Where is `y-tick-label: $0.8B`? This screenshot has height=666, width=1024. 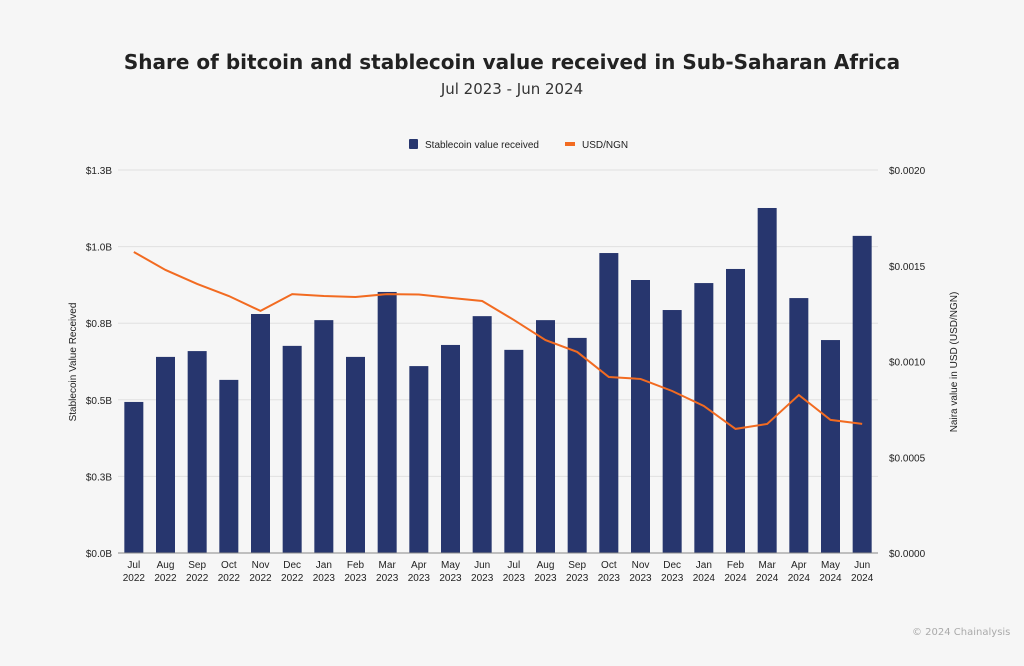
y-tick-label: $0.8B is located at coordinates (99, 324).